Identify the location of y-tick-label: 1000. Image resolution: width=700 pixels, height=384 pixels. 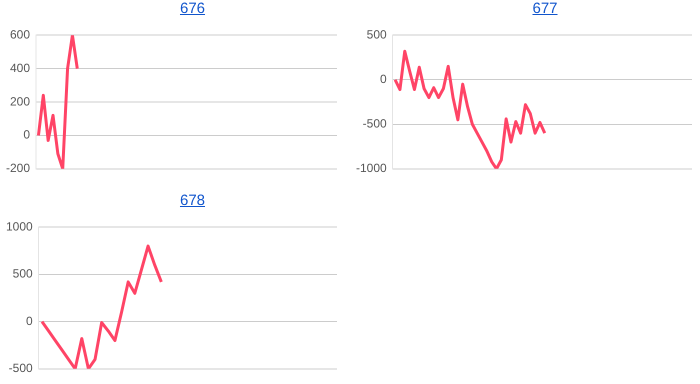
(20, 227).